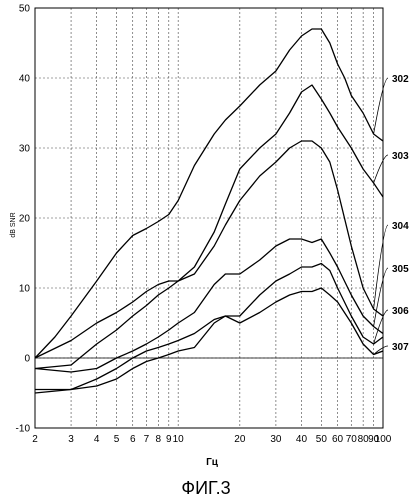  What do you see at coordinates (147, 439) in the screenshot?
I see `x-tick-label: 7` at bounding box center [147, 439].